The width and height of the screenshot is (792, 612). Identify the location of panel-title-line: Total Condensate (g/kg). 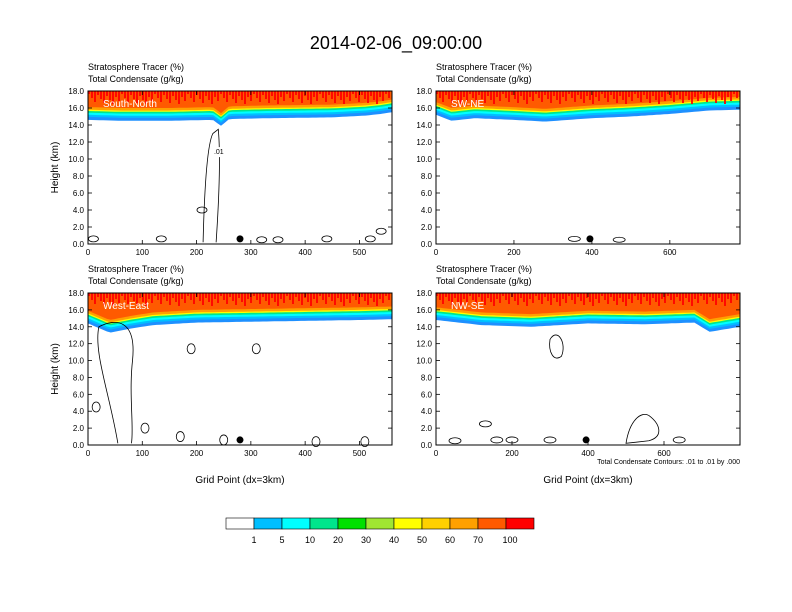
(484, 281).